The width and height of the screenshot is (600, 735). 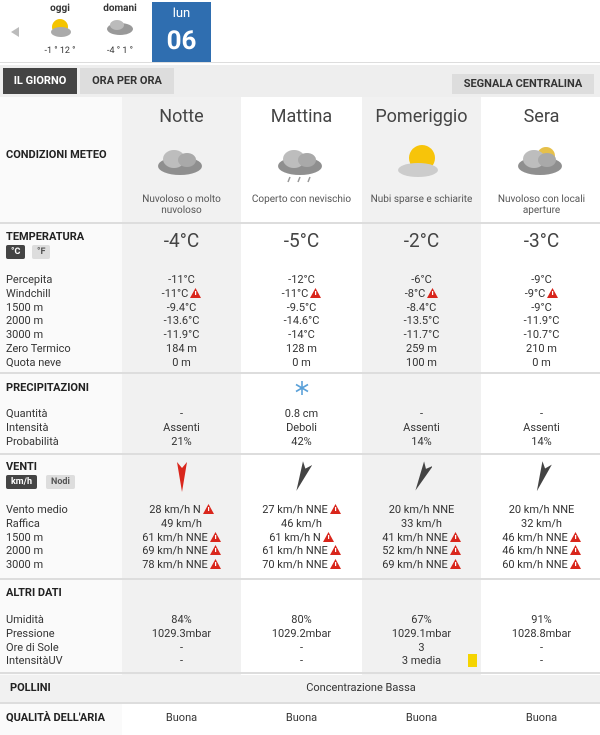 What do you see at coordinates (421, 240) in the screenshot?
I see `main-temp: -2°C` at bounding box center [421, 240].